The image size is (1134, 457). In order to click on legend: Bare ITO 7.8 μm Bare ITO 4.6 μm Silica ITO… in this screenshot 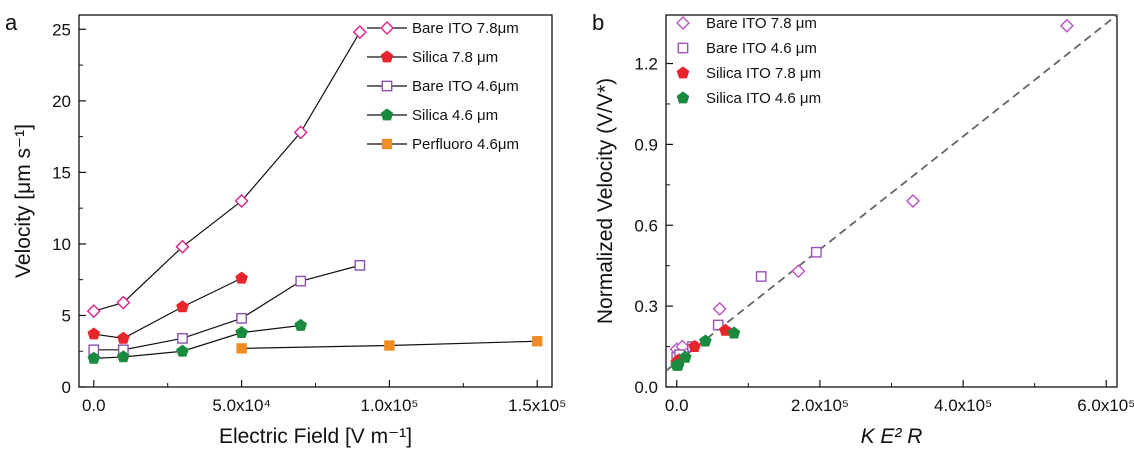, I will do `click(748, 61)`.